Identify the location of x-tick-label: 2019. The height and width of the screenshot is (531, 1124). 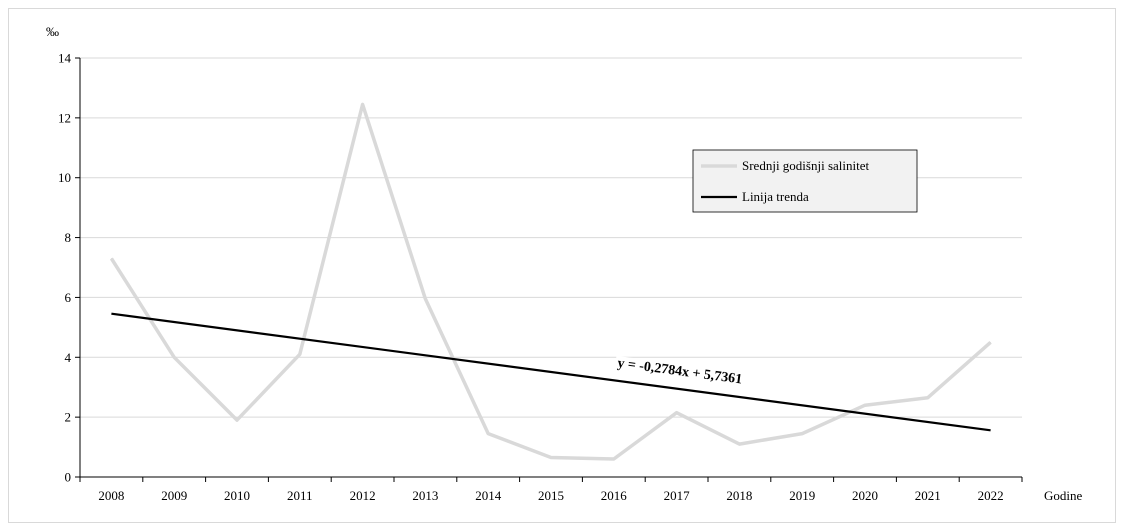
(802, 495).